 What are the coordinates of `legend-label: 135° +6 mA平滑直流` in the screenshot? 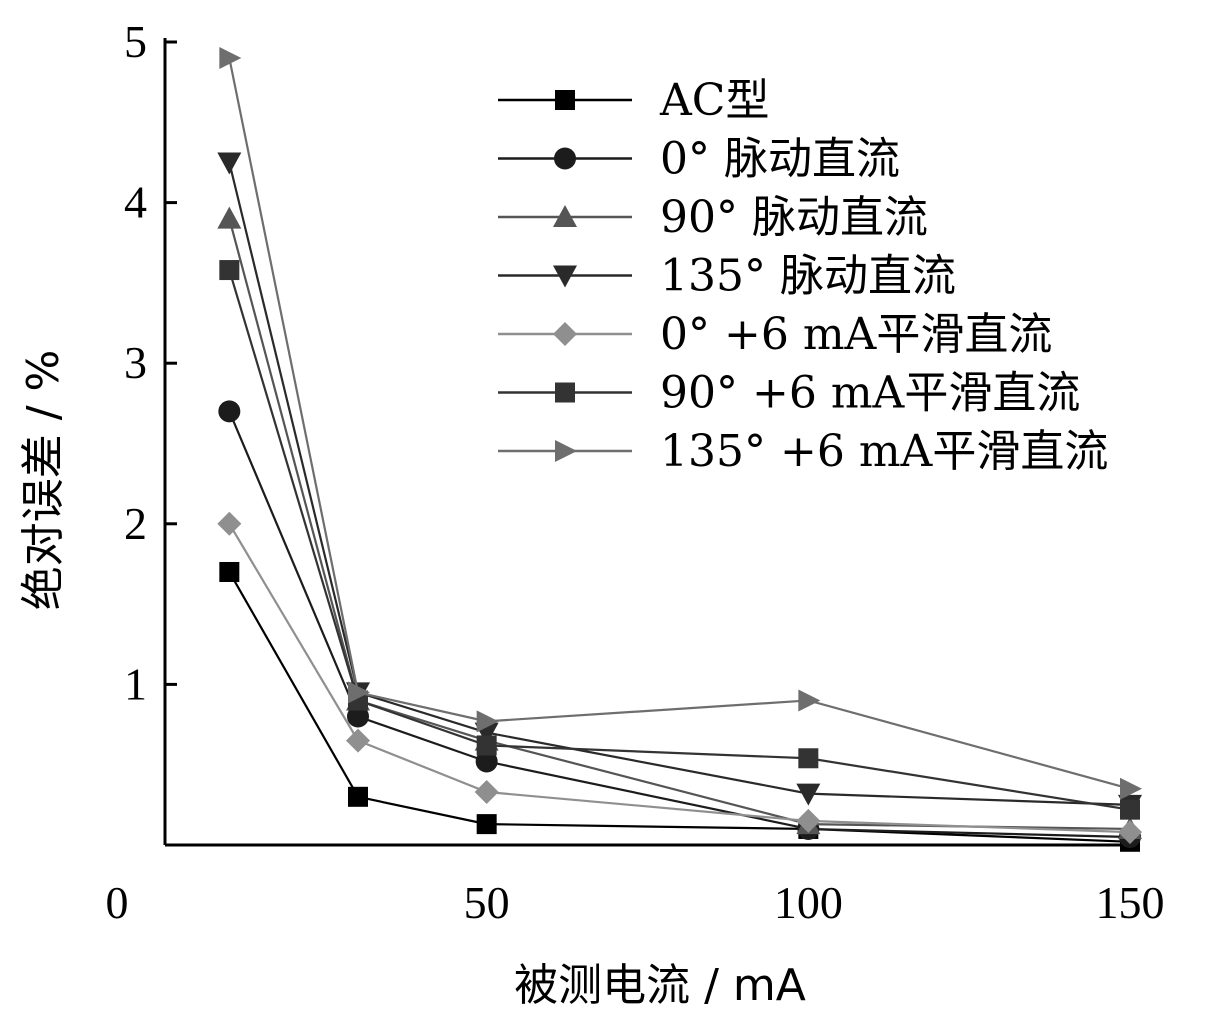 It's located at (884, 451).